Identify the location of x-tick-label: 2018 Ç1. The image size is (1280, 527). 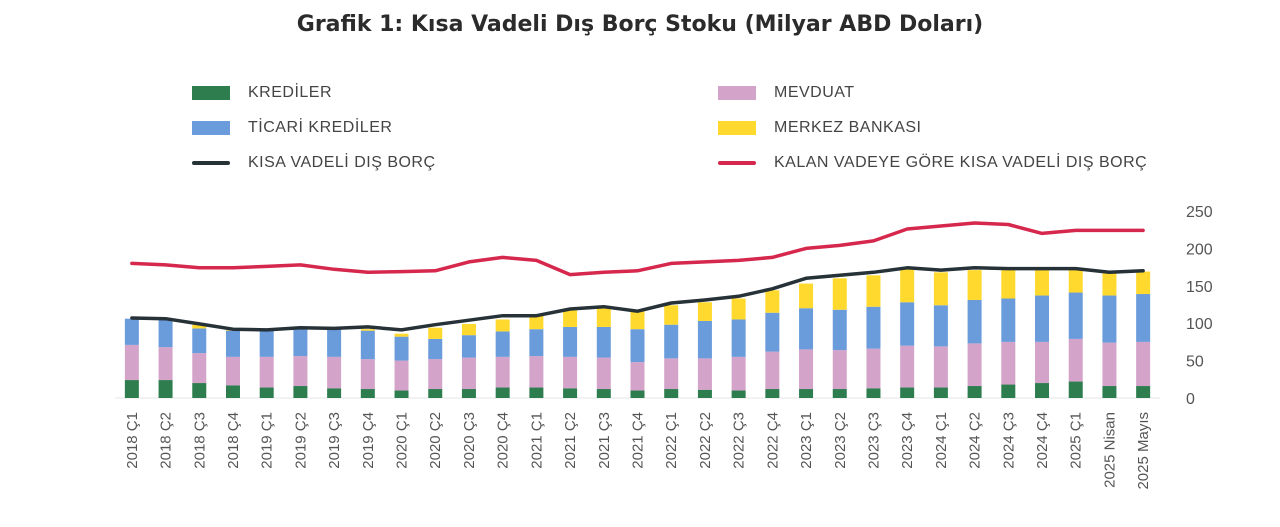
(132, 440).